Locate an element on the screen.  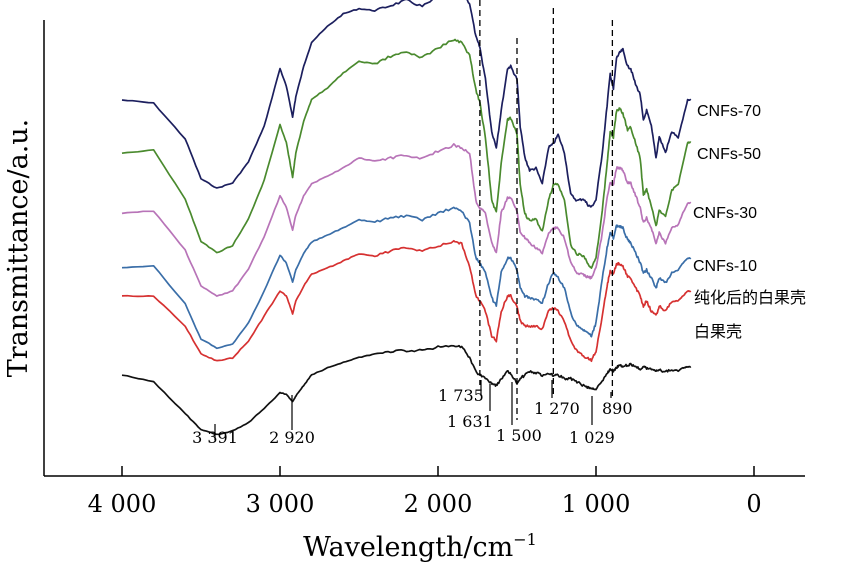
series-label-3: CNFs-30 is located at coordinates (725, 213).